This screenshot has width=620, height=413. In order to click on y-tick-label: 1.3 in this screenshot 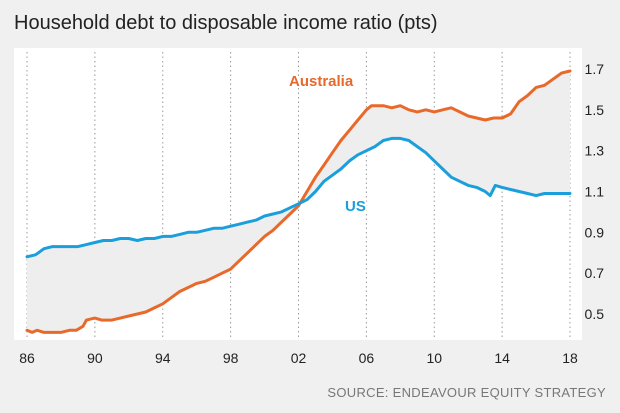, I will do `click(595, 151)`.